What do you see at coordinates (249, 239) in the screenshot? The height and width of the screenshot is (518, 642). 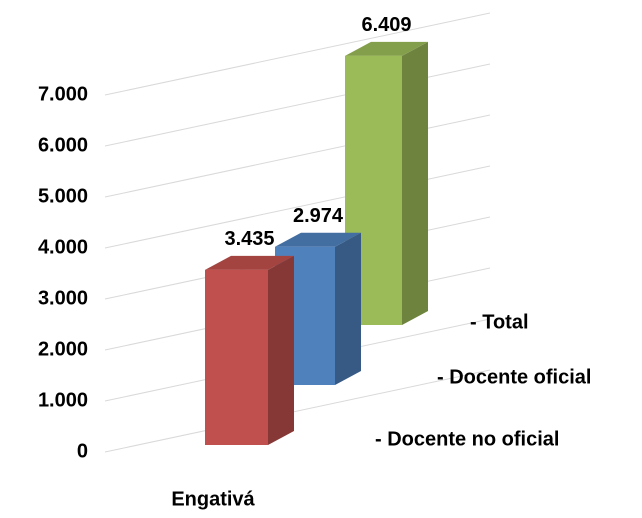 I see `value-label: 3.435` at bounding box center [249, 239].